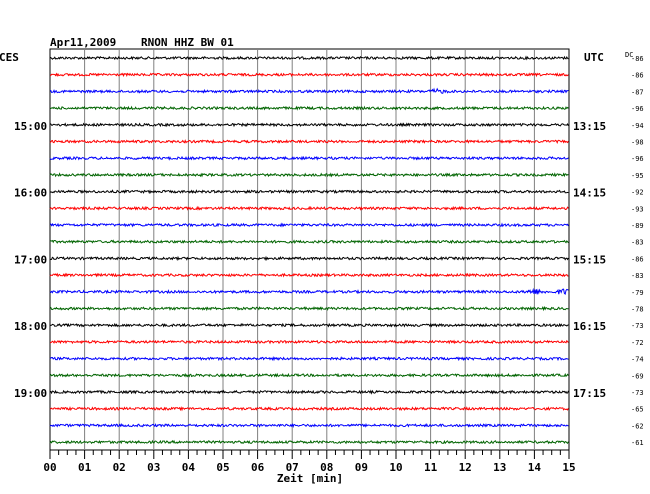 Image resolution: width=650 pixels, height=494 pixels. What do you see at coordinates (30, 393) in the screenshot?
I see `left-time-label: 19:00` at bounding box center [30, 393].